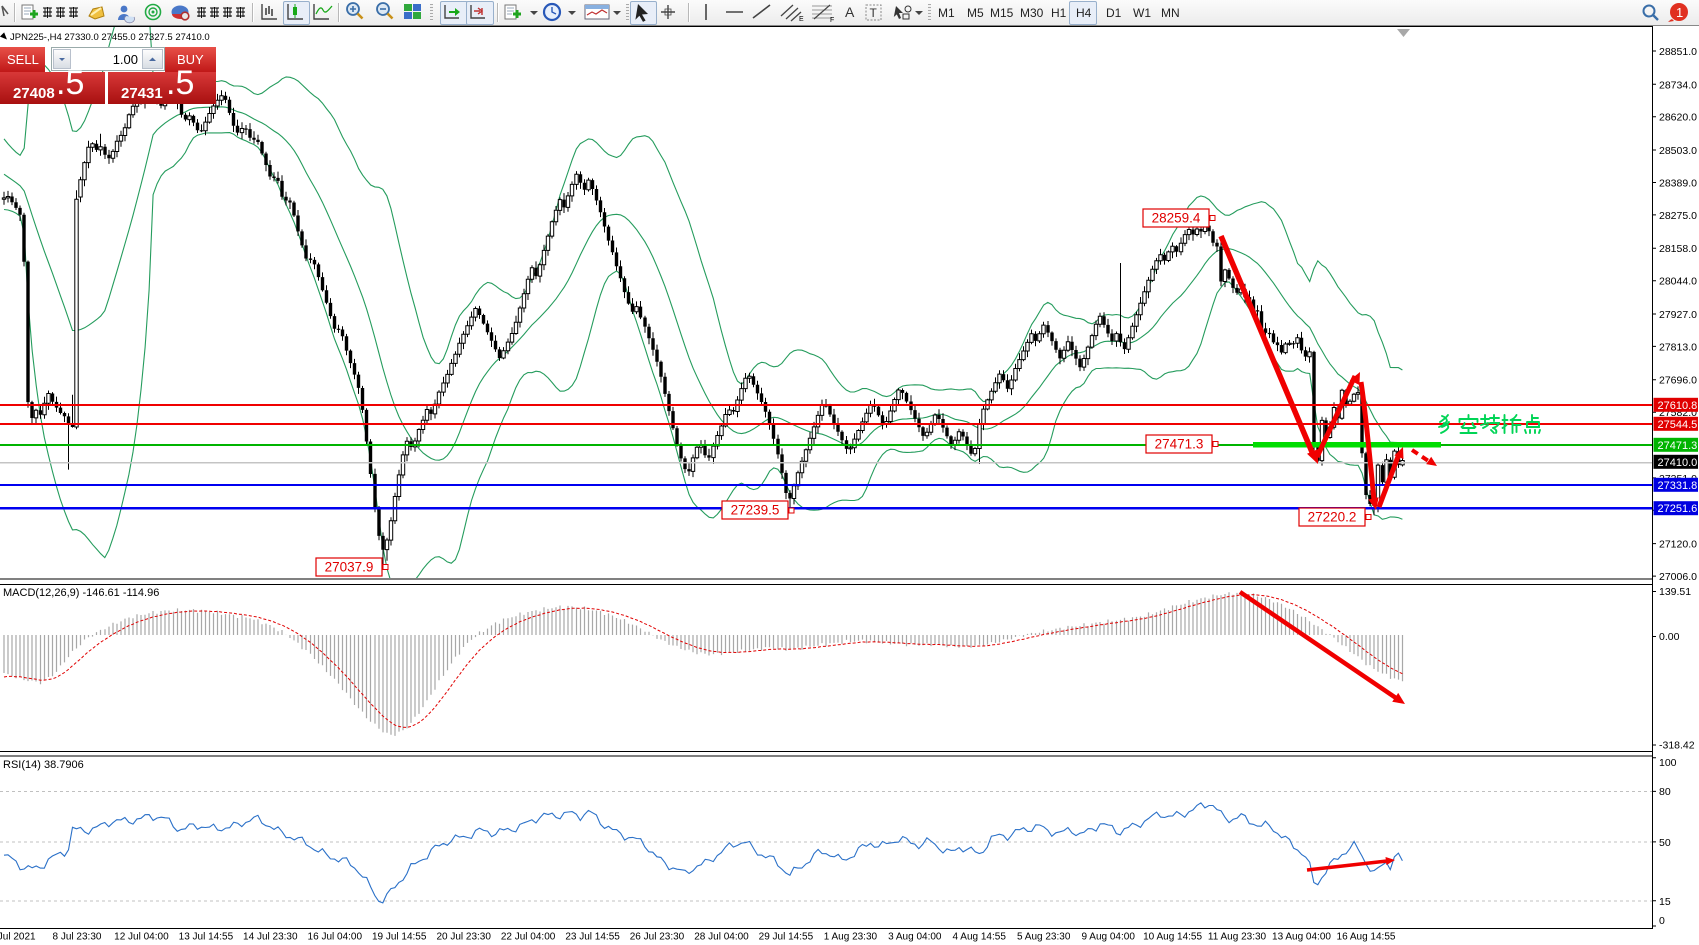  Describe the element at coordinates (1678, 85) in the screenshot. I see `svg-text: 28734.0` at that location.